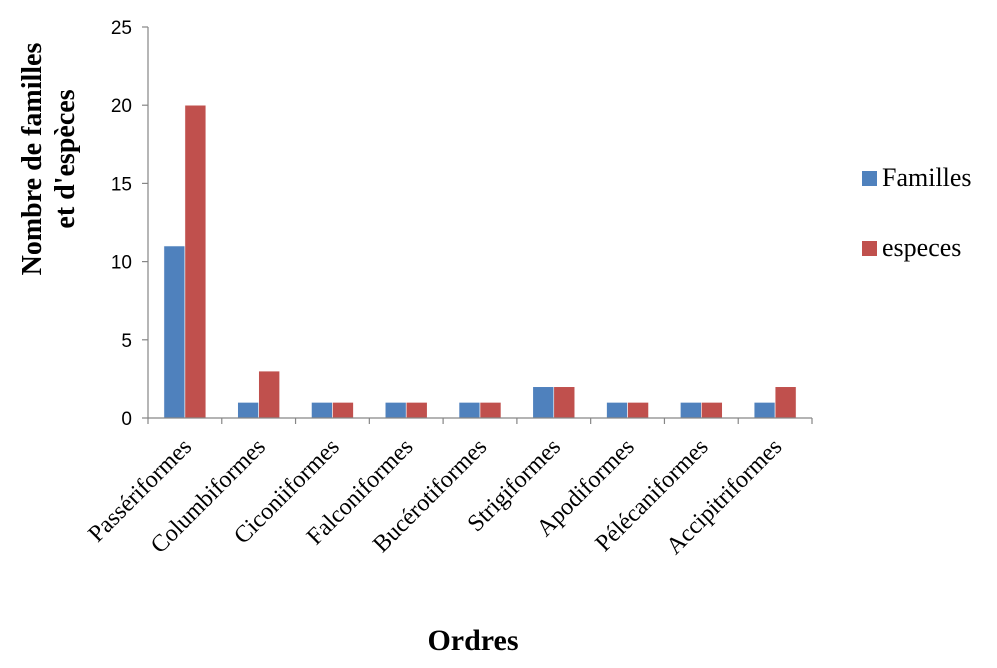 Image resolution: width=997 pixels, height=668 pixels. I want to click on y-tick-label: 0, so click(126, 419).